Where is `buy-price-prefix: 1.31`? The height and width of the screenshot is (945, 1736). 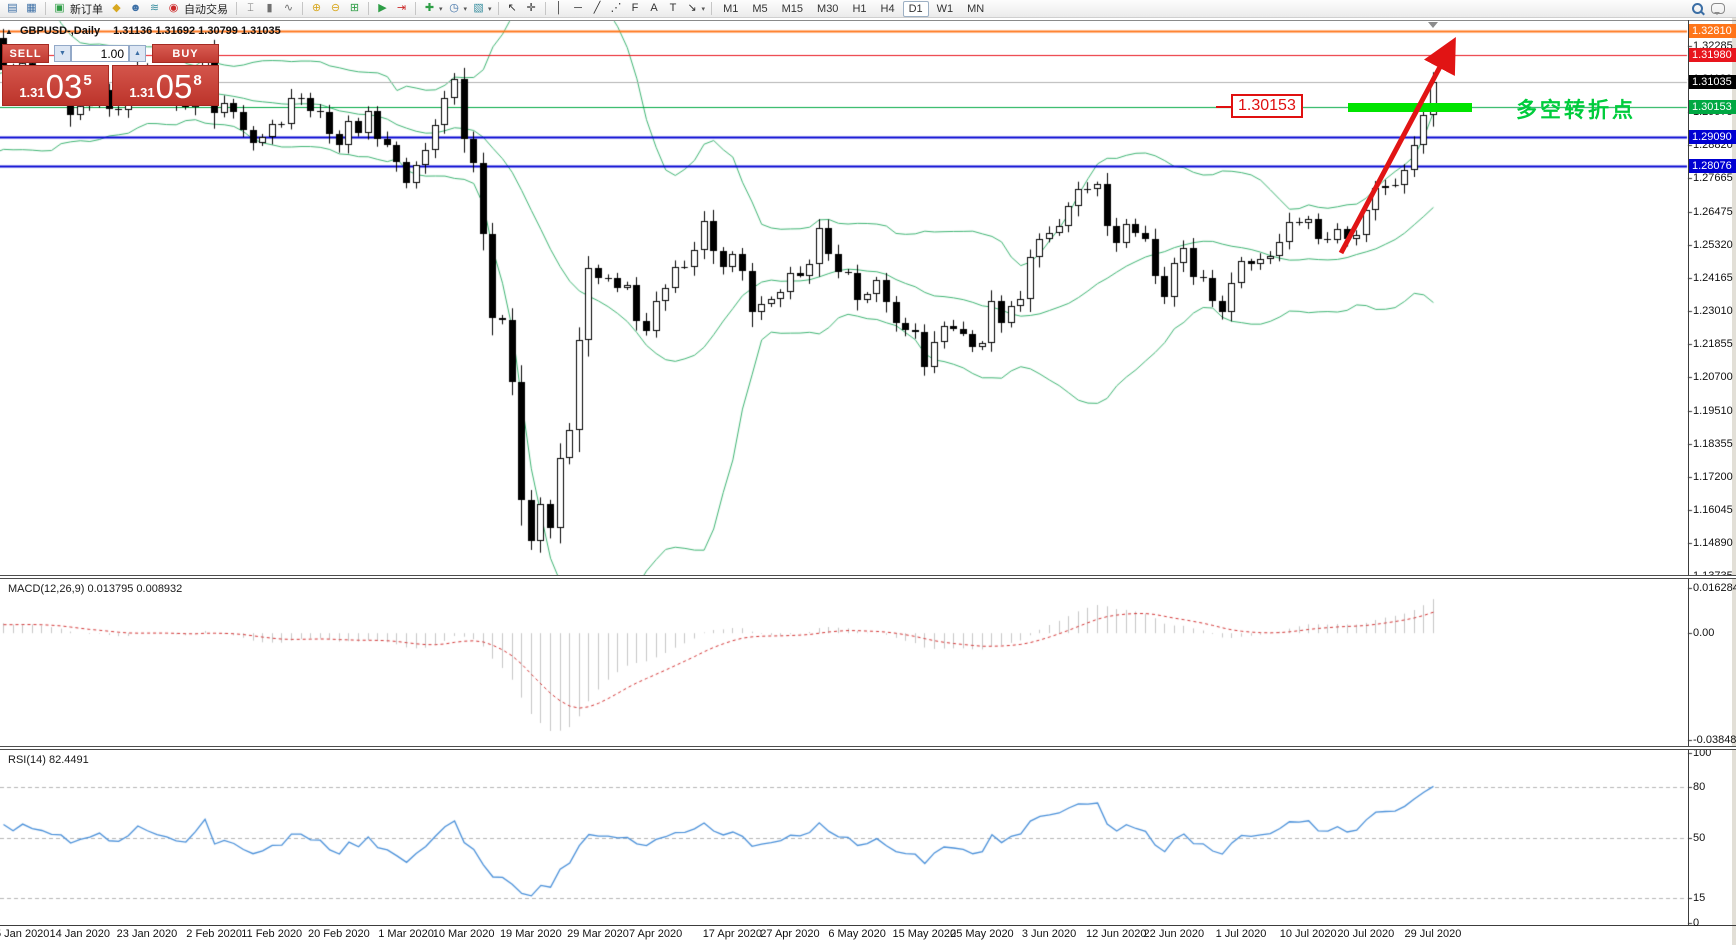 buy-price-prefix: 1.31 is located at coordinates (142, 92).